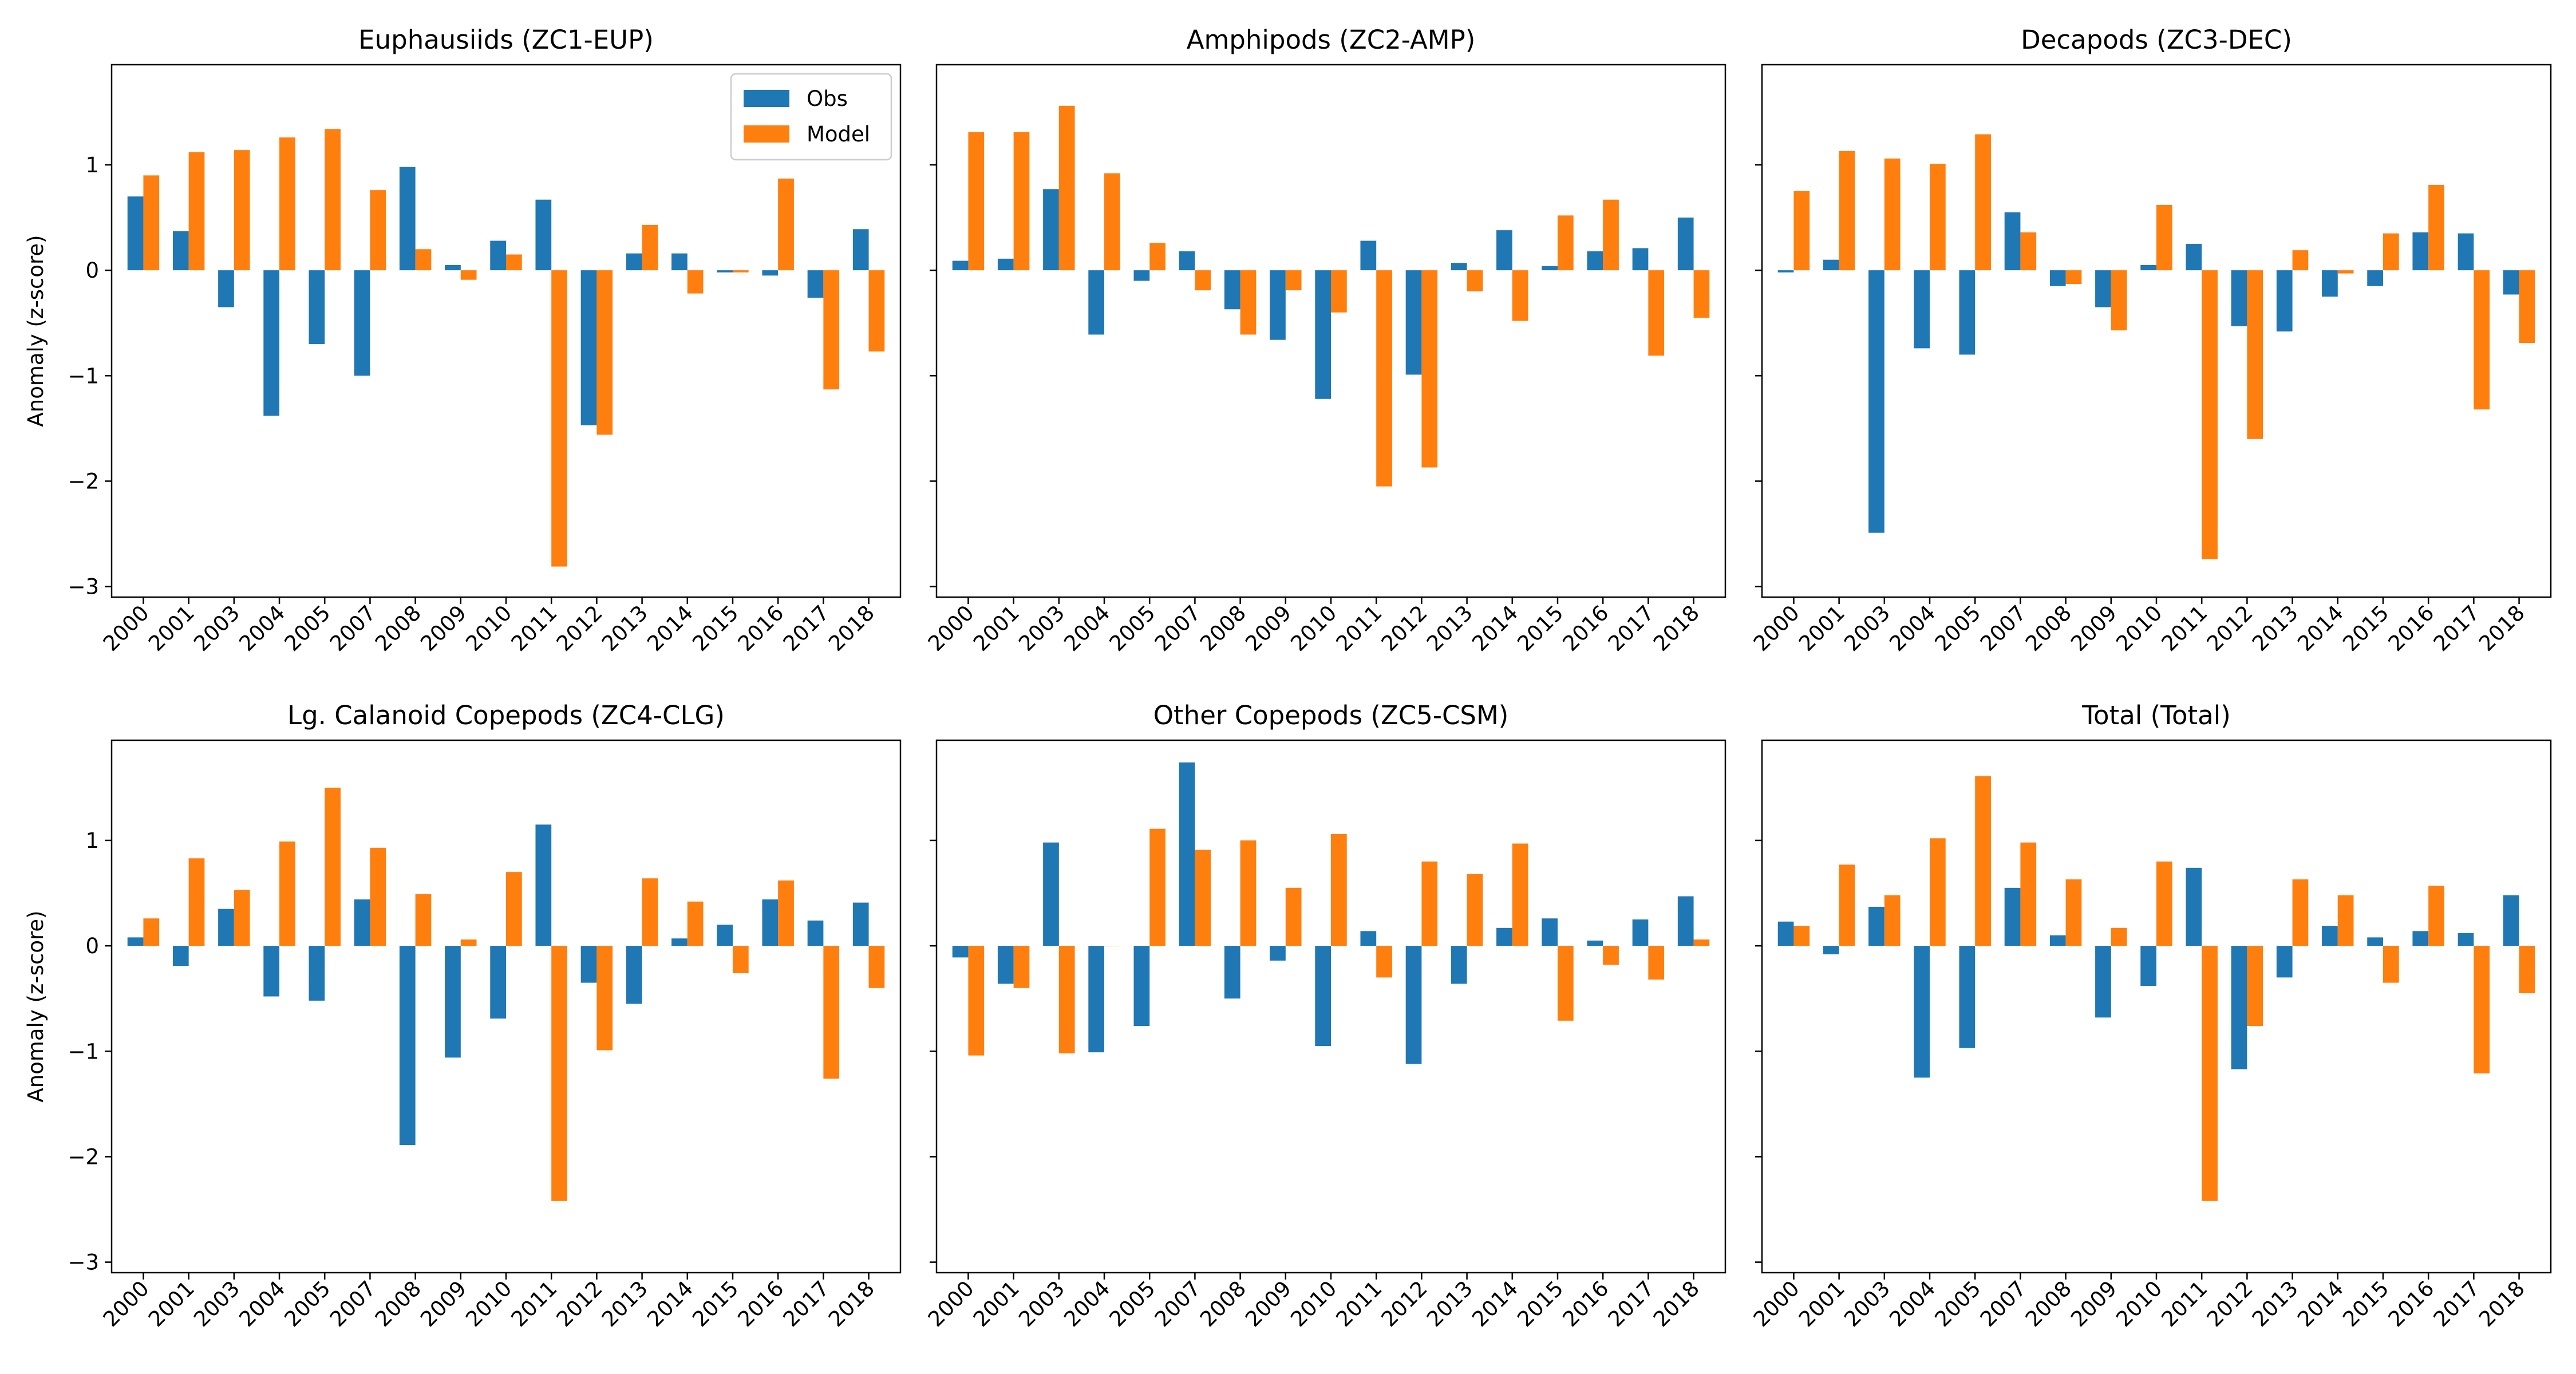 The height and width of the screenshot is (1374, 2576). I want to click on panel-title-3: Decapods (ZC3-DEC), so click(2156, 40).